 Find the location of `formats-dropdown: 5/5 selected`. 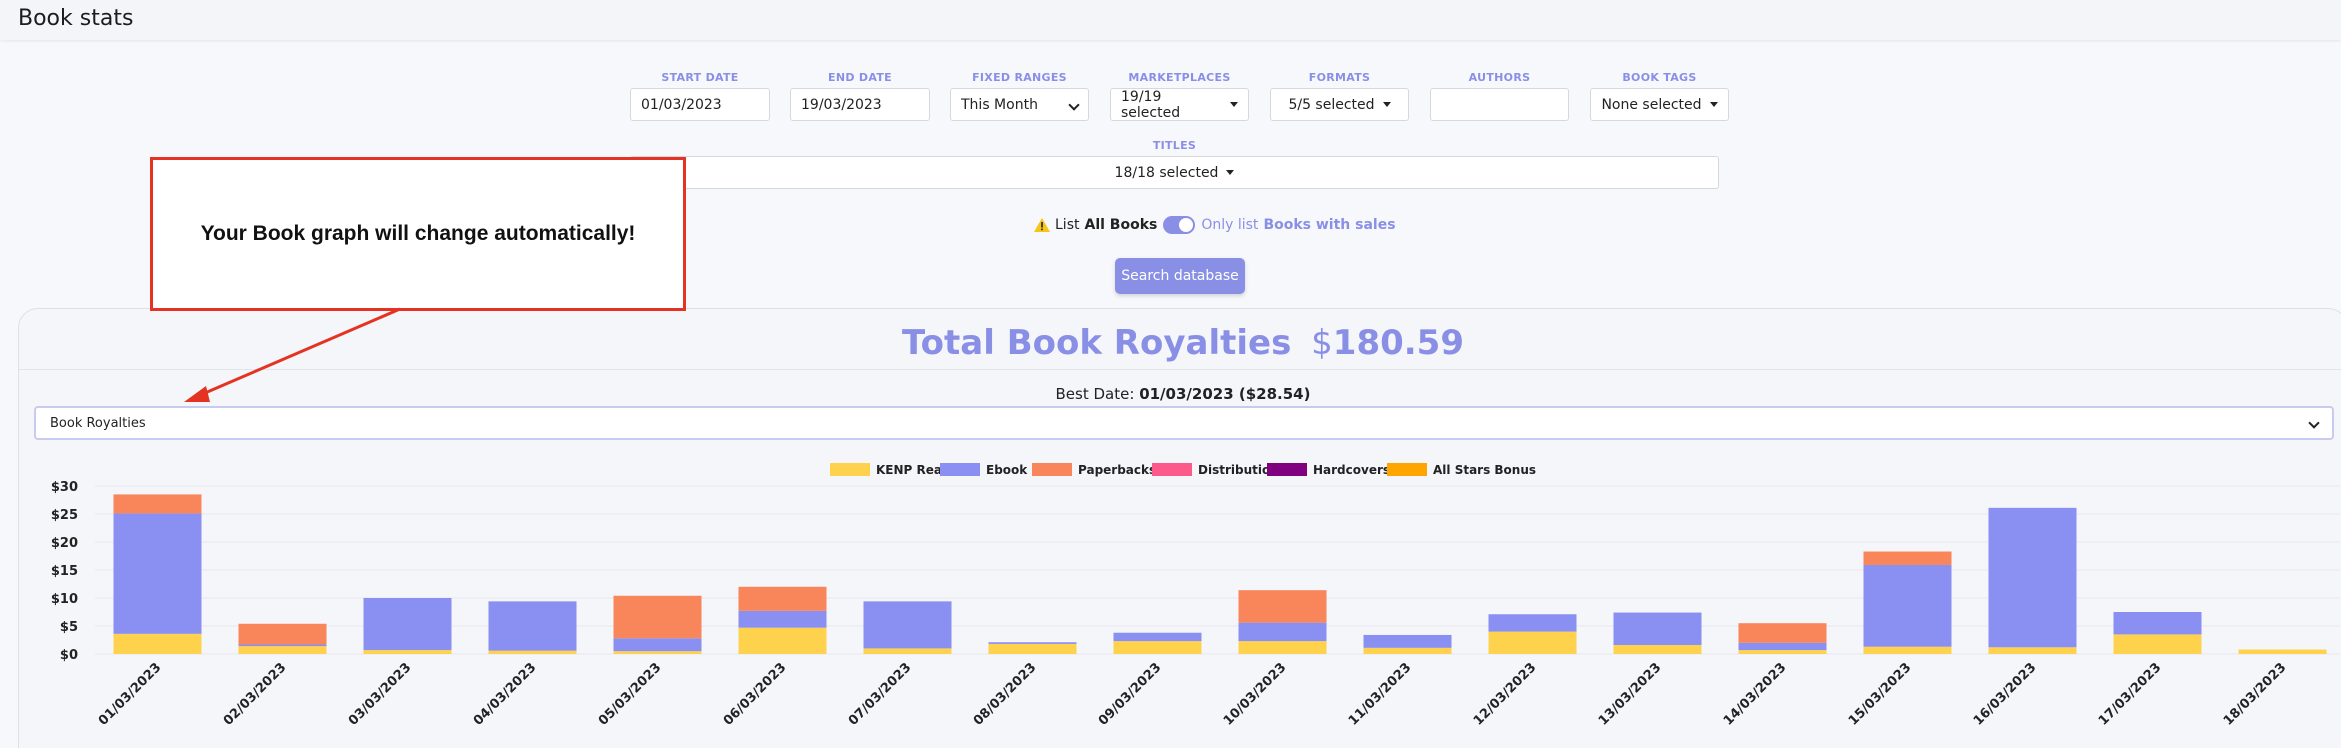

formats-dropdown: 5/5 selected is located at coordinates (1339, 104).